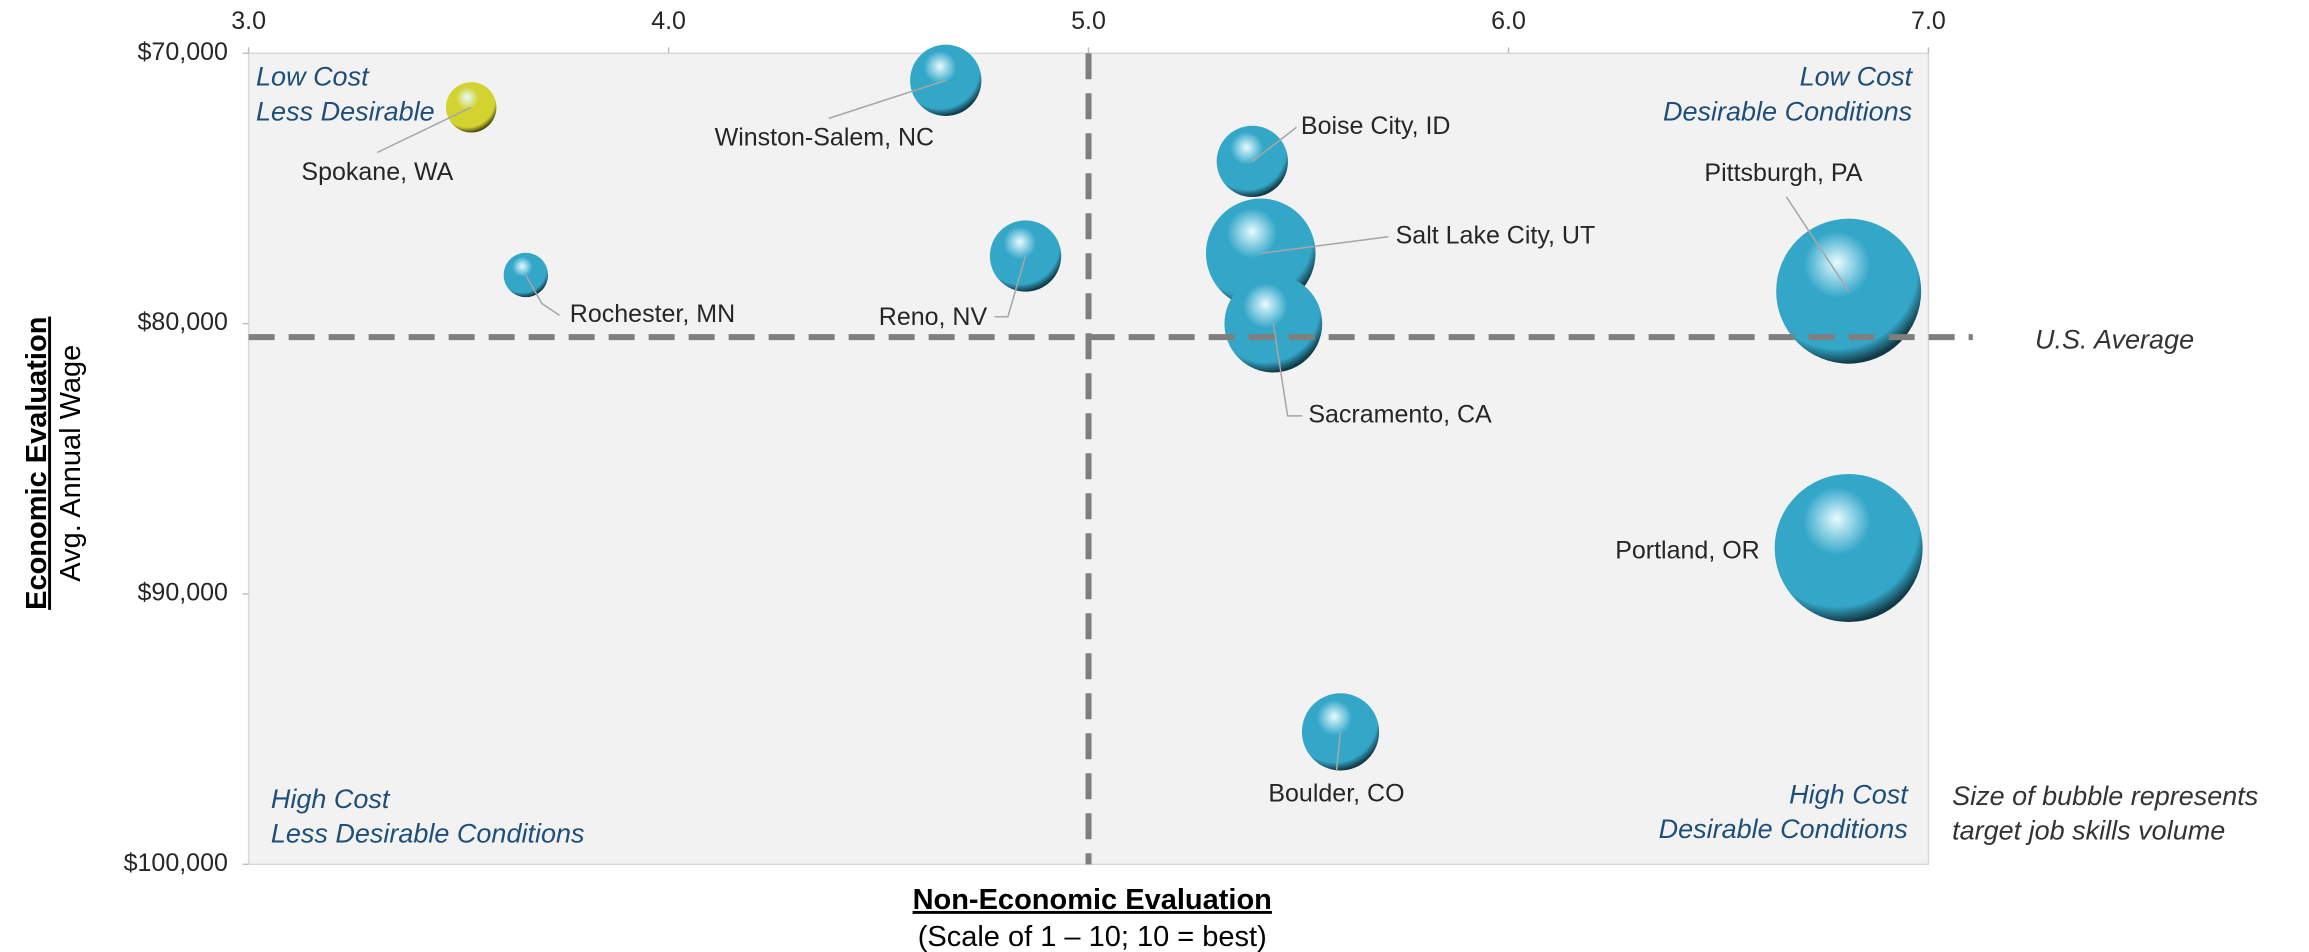 This screenshot has width=2309, height=952. Describe the element at coordinates (1928, 21) in the screenshot. I see `x-tick-label: 7.0` at that location.